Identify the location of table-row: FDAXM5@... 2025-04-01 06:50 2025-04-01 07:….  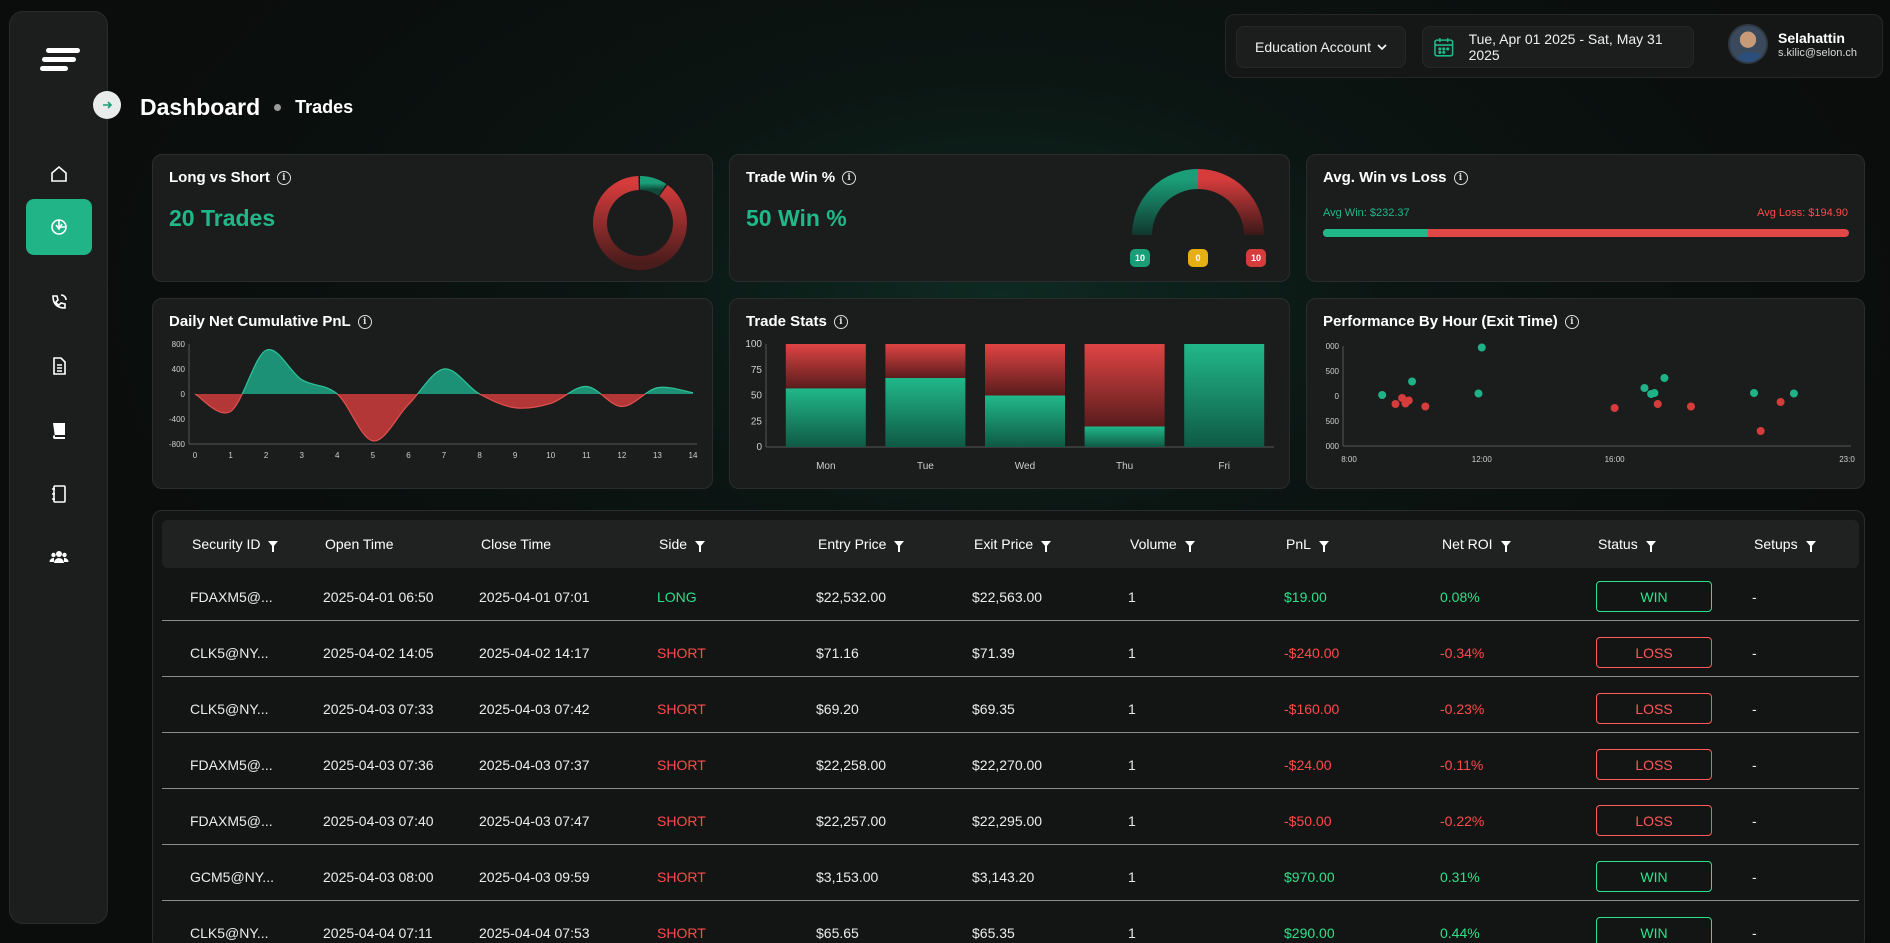
(1010, 597).